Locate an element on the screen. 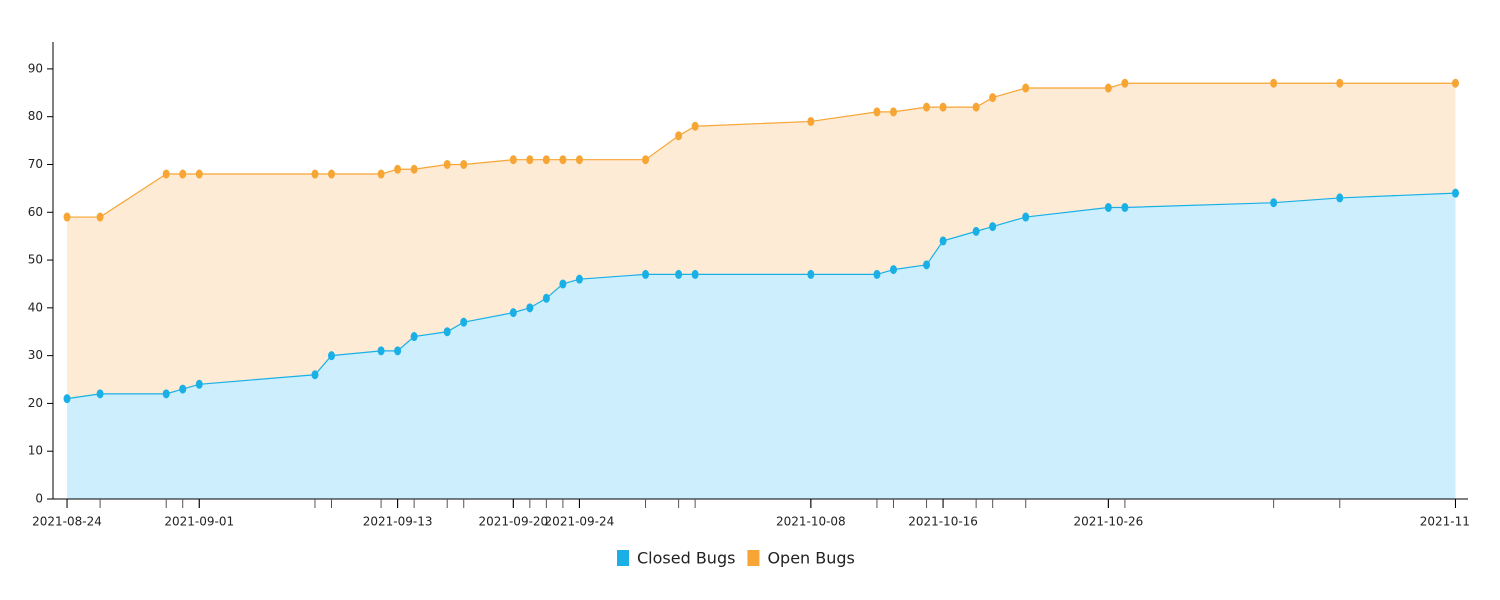  legend-label: Closed Bugs is located at coordinates (686, 558).